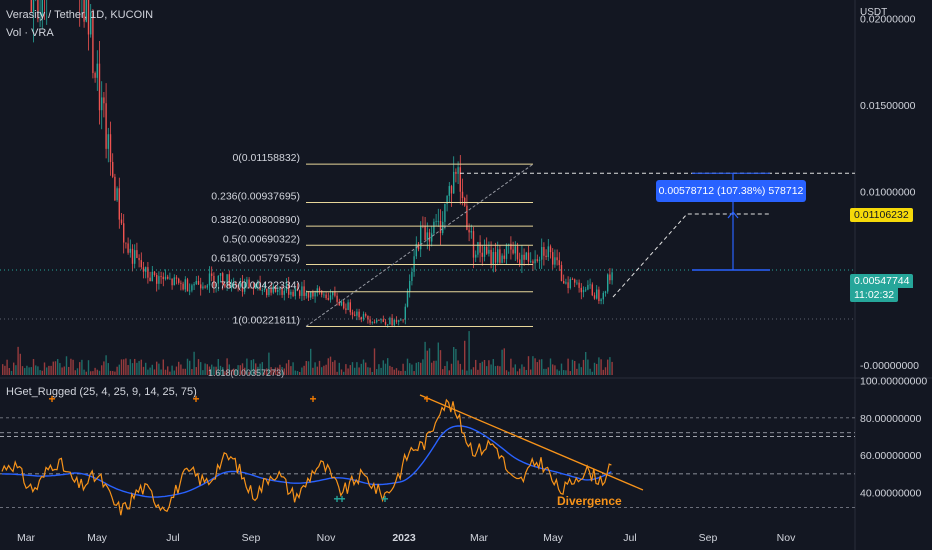 Image resolution: width=932 pixels, height=550 pixels. I want to click on time-axis-label: Nov, so click(786, 538).